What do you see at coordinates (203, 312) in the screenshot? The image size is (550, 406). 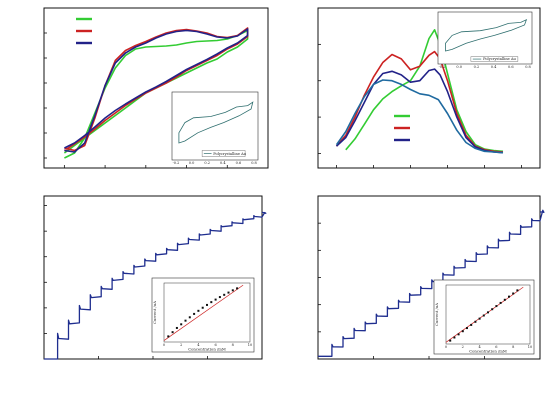 I see `inset-fit-line` at bounding box center [203, 312].